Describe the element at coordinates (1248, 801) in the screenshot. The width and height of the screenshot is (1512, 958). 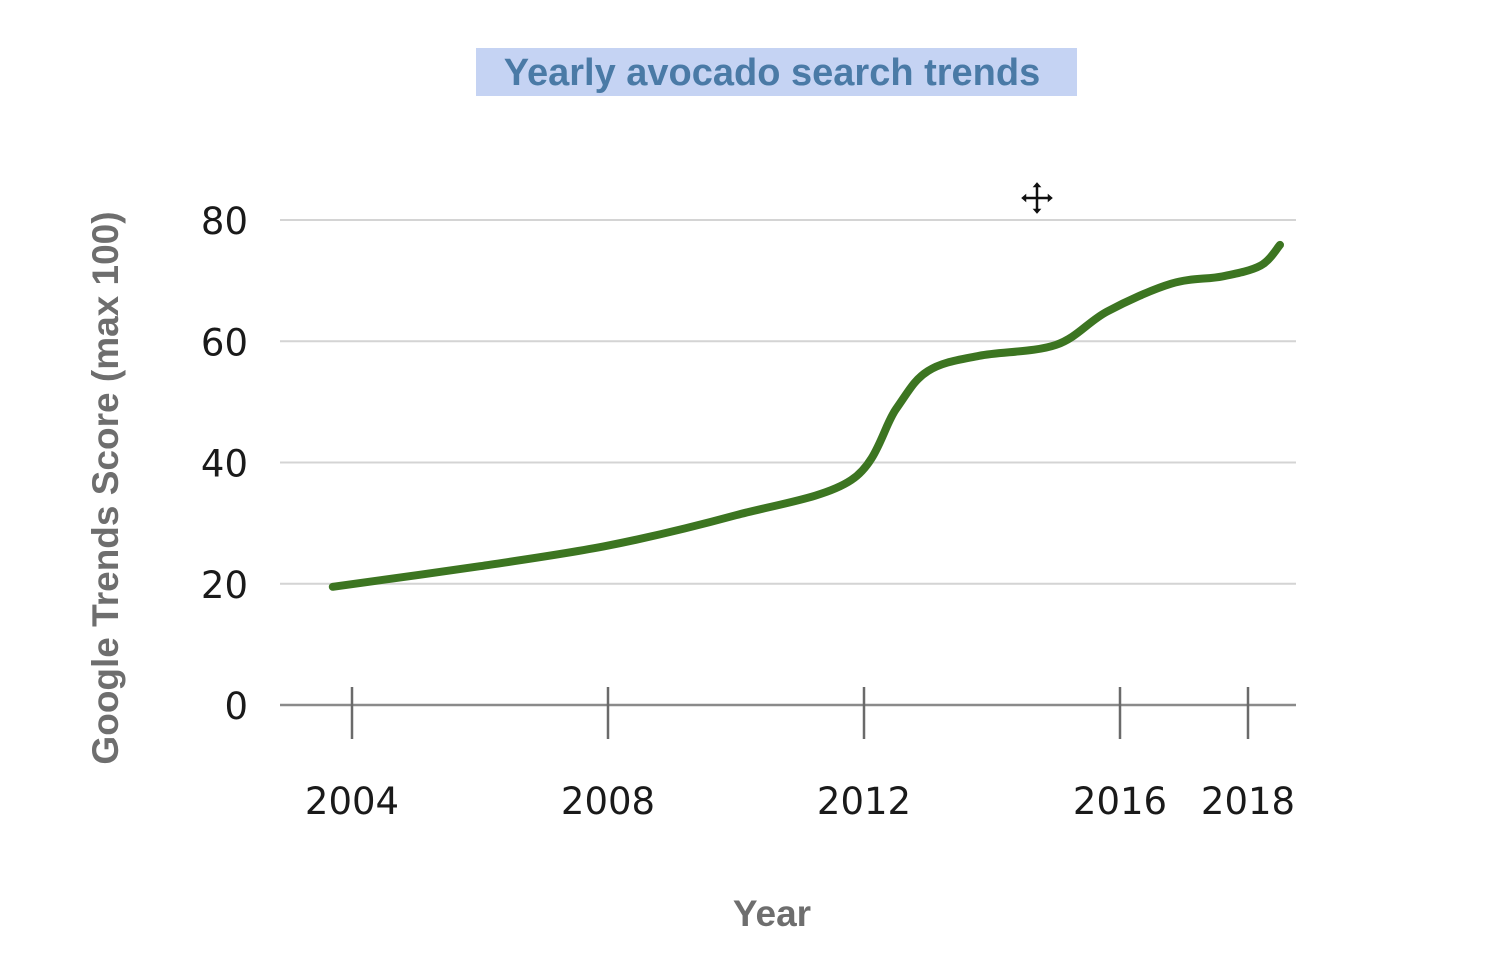
I see `x-tick-label-2018: 2018` at that location.